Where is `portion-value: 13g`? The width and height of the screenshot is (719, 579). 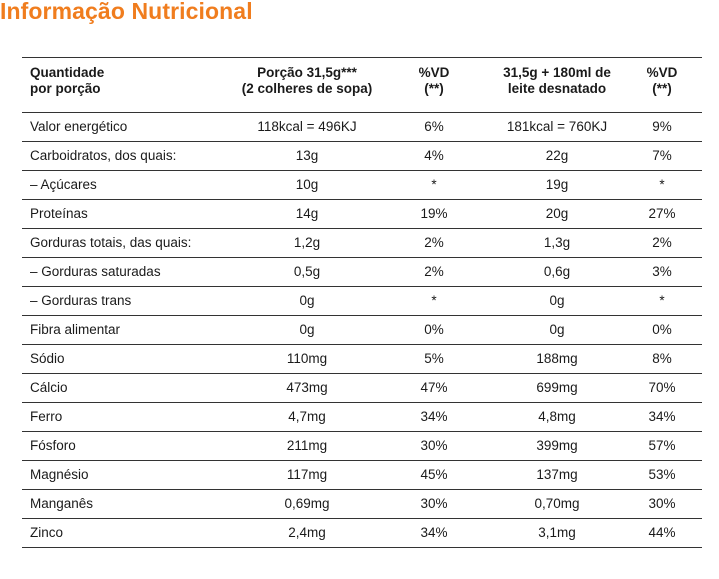
portion-value: 13g is located at coordinates (307, 155).